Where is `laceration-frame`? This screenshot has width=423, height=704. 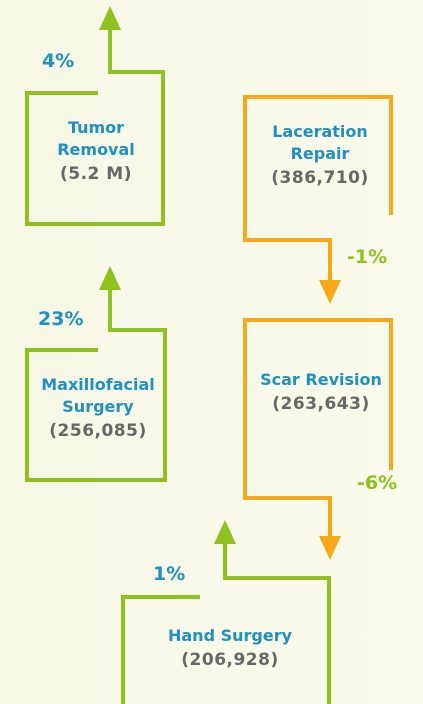 laceration-frame is located at coordinates (318, 199).